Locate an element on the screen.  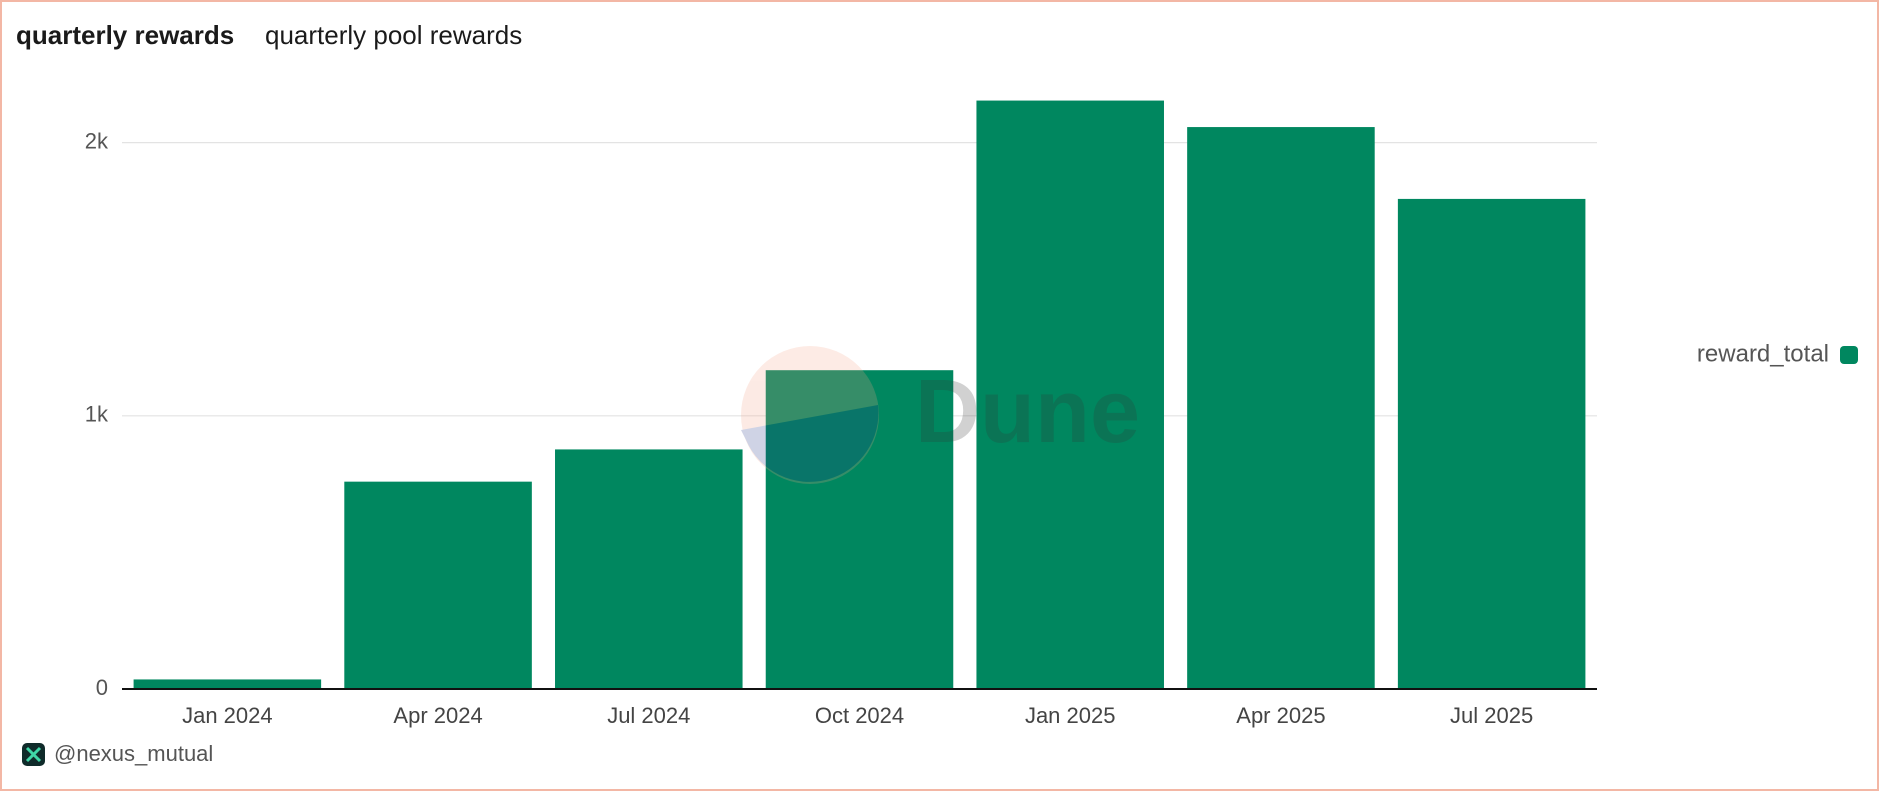
watermark-logo is located at coordinates (810, 415).